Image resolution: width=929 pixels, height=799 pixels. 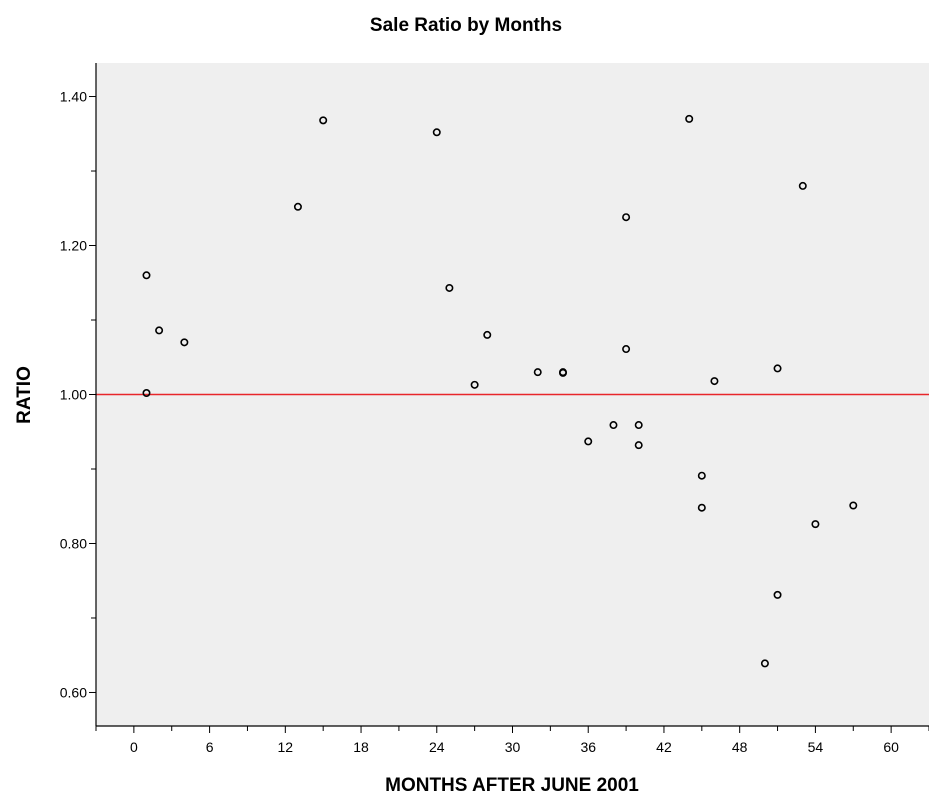 What do you see at coordinates (73, 692) in the screenshot?
I see `y-tick-label: 0.60` at bounding box center [73, 692].